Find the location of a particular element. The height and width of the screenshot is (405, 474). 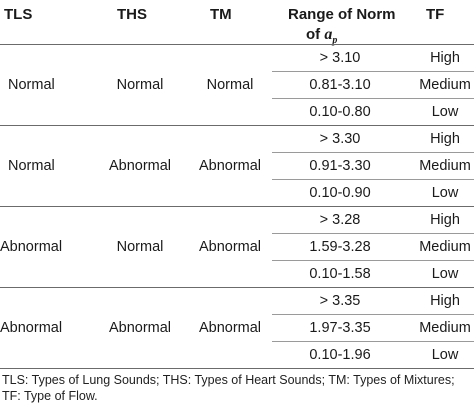

header-range-line2: of ap is located at coordinates (321, 37).